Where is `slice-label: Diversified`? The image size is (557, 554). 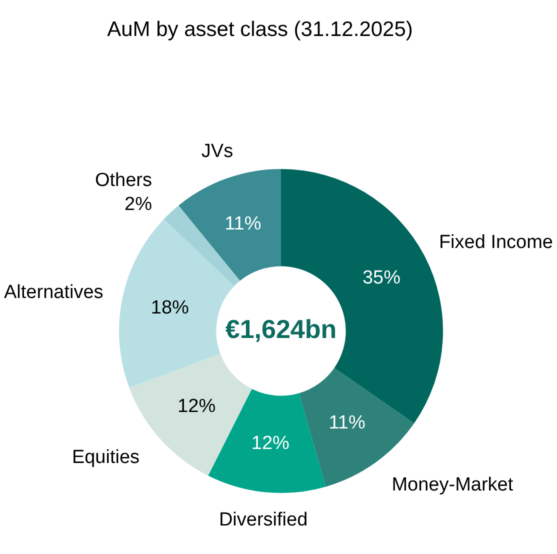
slice-label: Diversified is located at coordinates (263, 519).